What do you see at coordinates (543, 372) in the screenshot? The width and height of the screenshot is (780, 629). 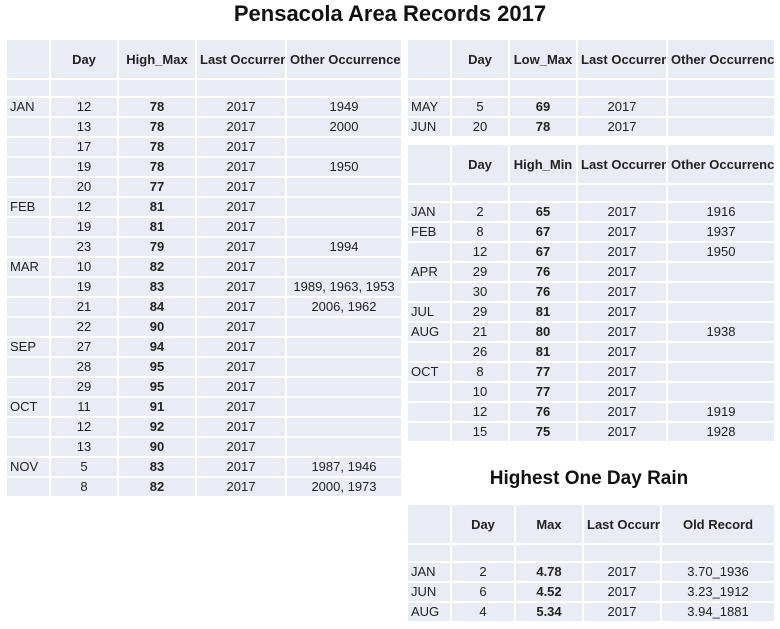 I see `value-cell: 77` at bounding box center [543, 372].